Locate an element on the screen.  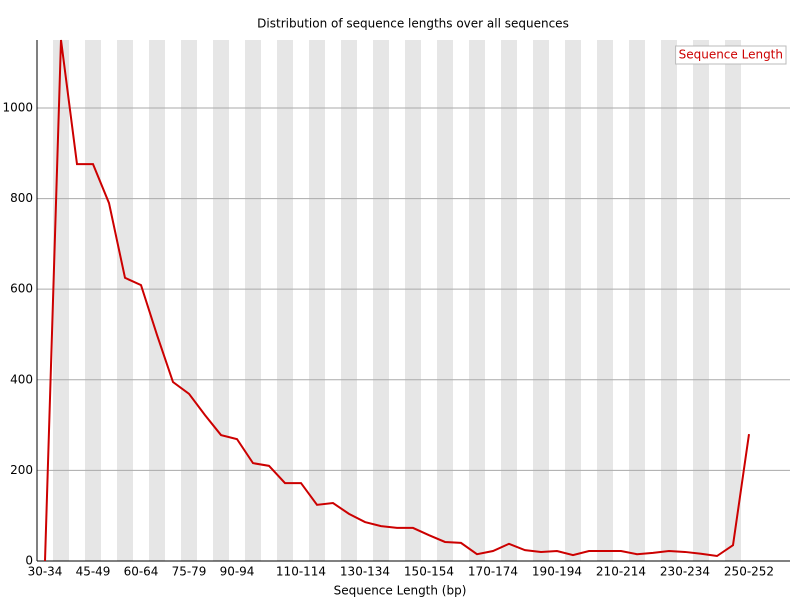
y-tick-label: 0 is located at coordinates (29, 561).